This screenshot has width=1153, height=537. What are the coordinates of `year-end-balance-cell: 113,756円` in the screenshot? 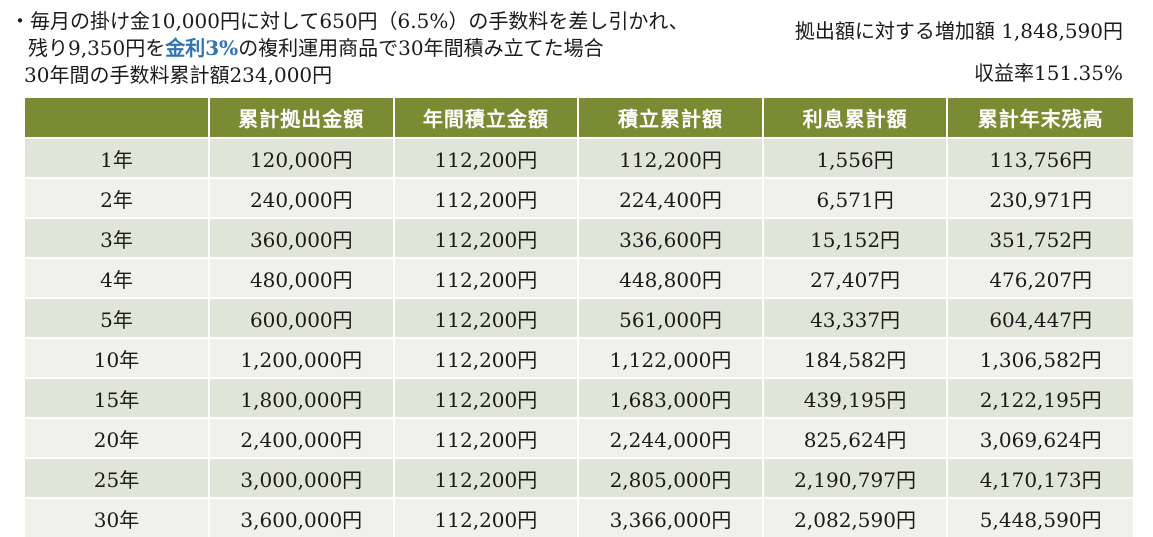 It's located at (1040, 157).